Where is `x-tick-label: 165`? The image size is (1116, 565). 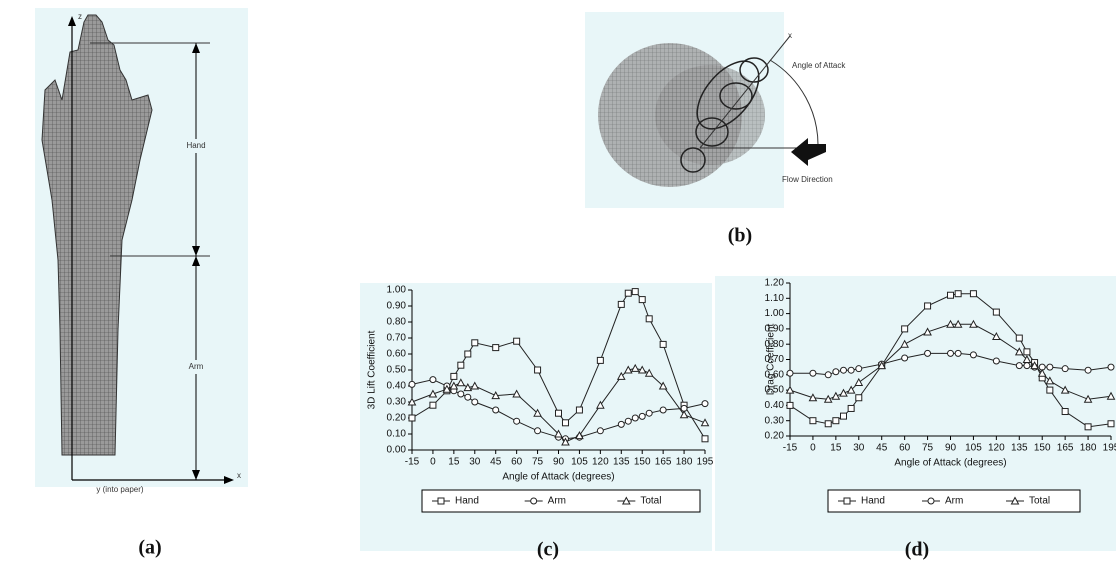
x-tick-label: 165 is located at coordinates (1065, 448).